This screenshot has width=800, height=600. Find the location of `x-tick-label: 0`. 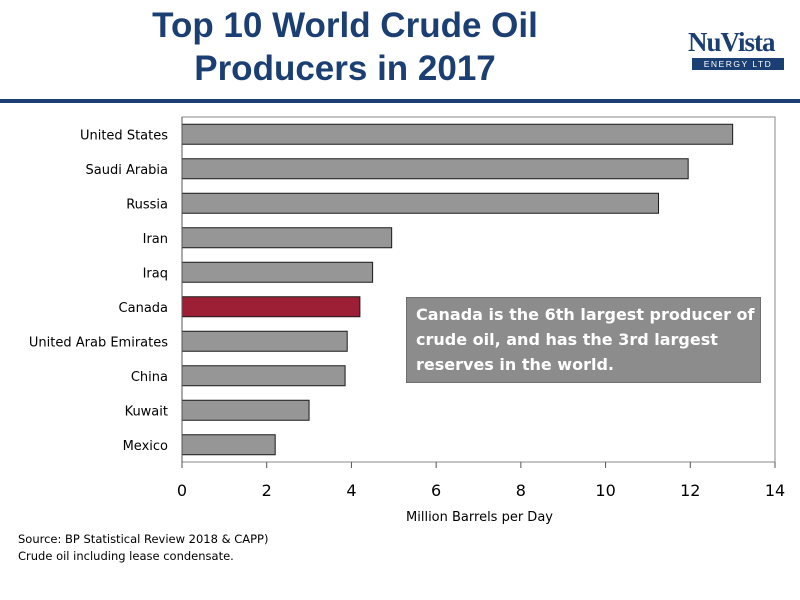

x-tick-label: 0 is located at coordinates (182, 490).